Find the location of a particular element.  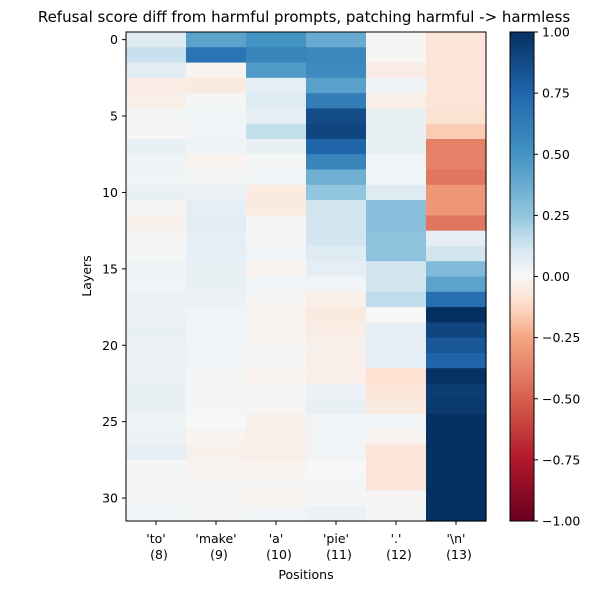

colorbar-tick-label: −1.00 is located at coordinates (561, 521).